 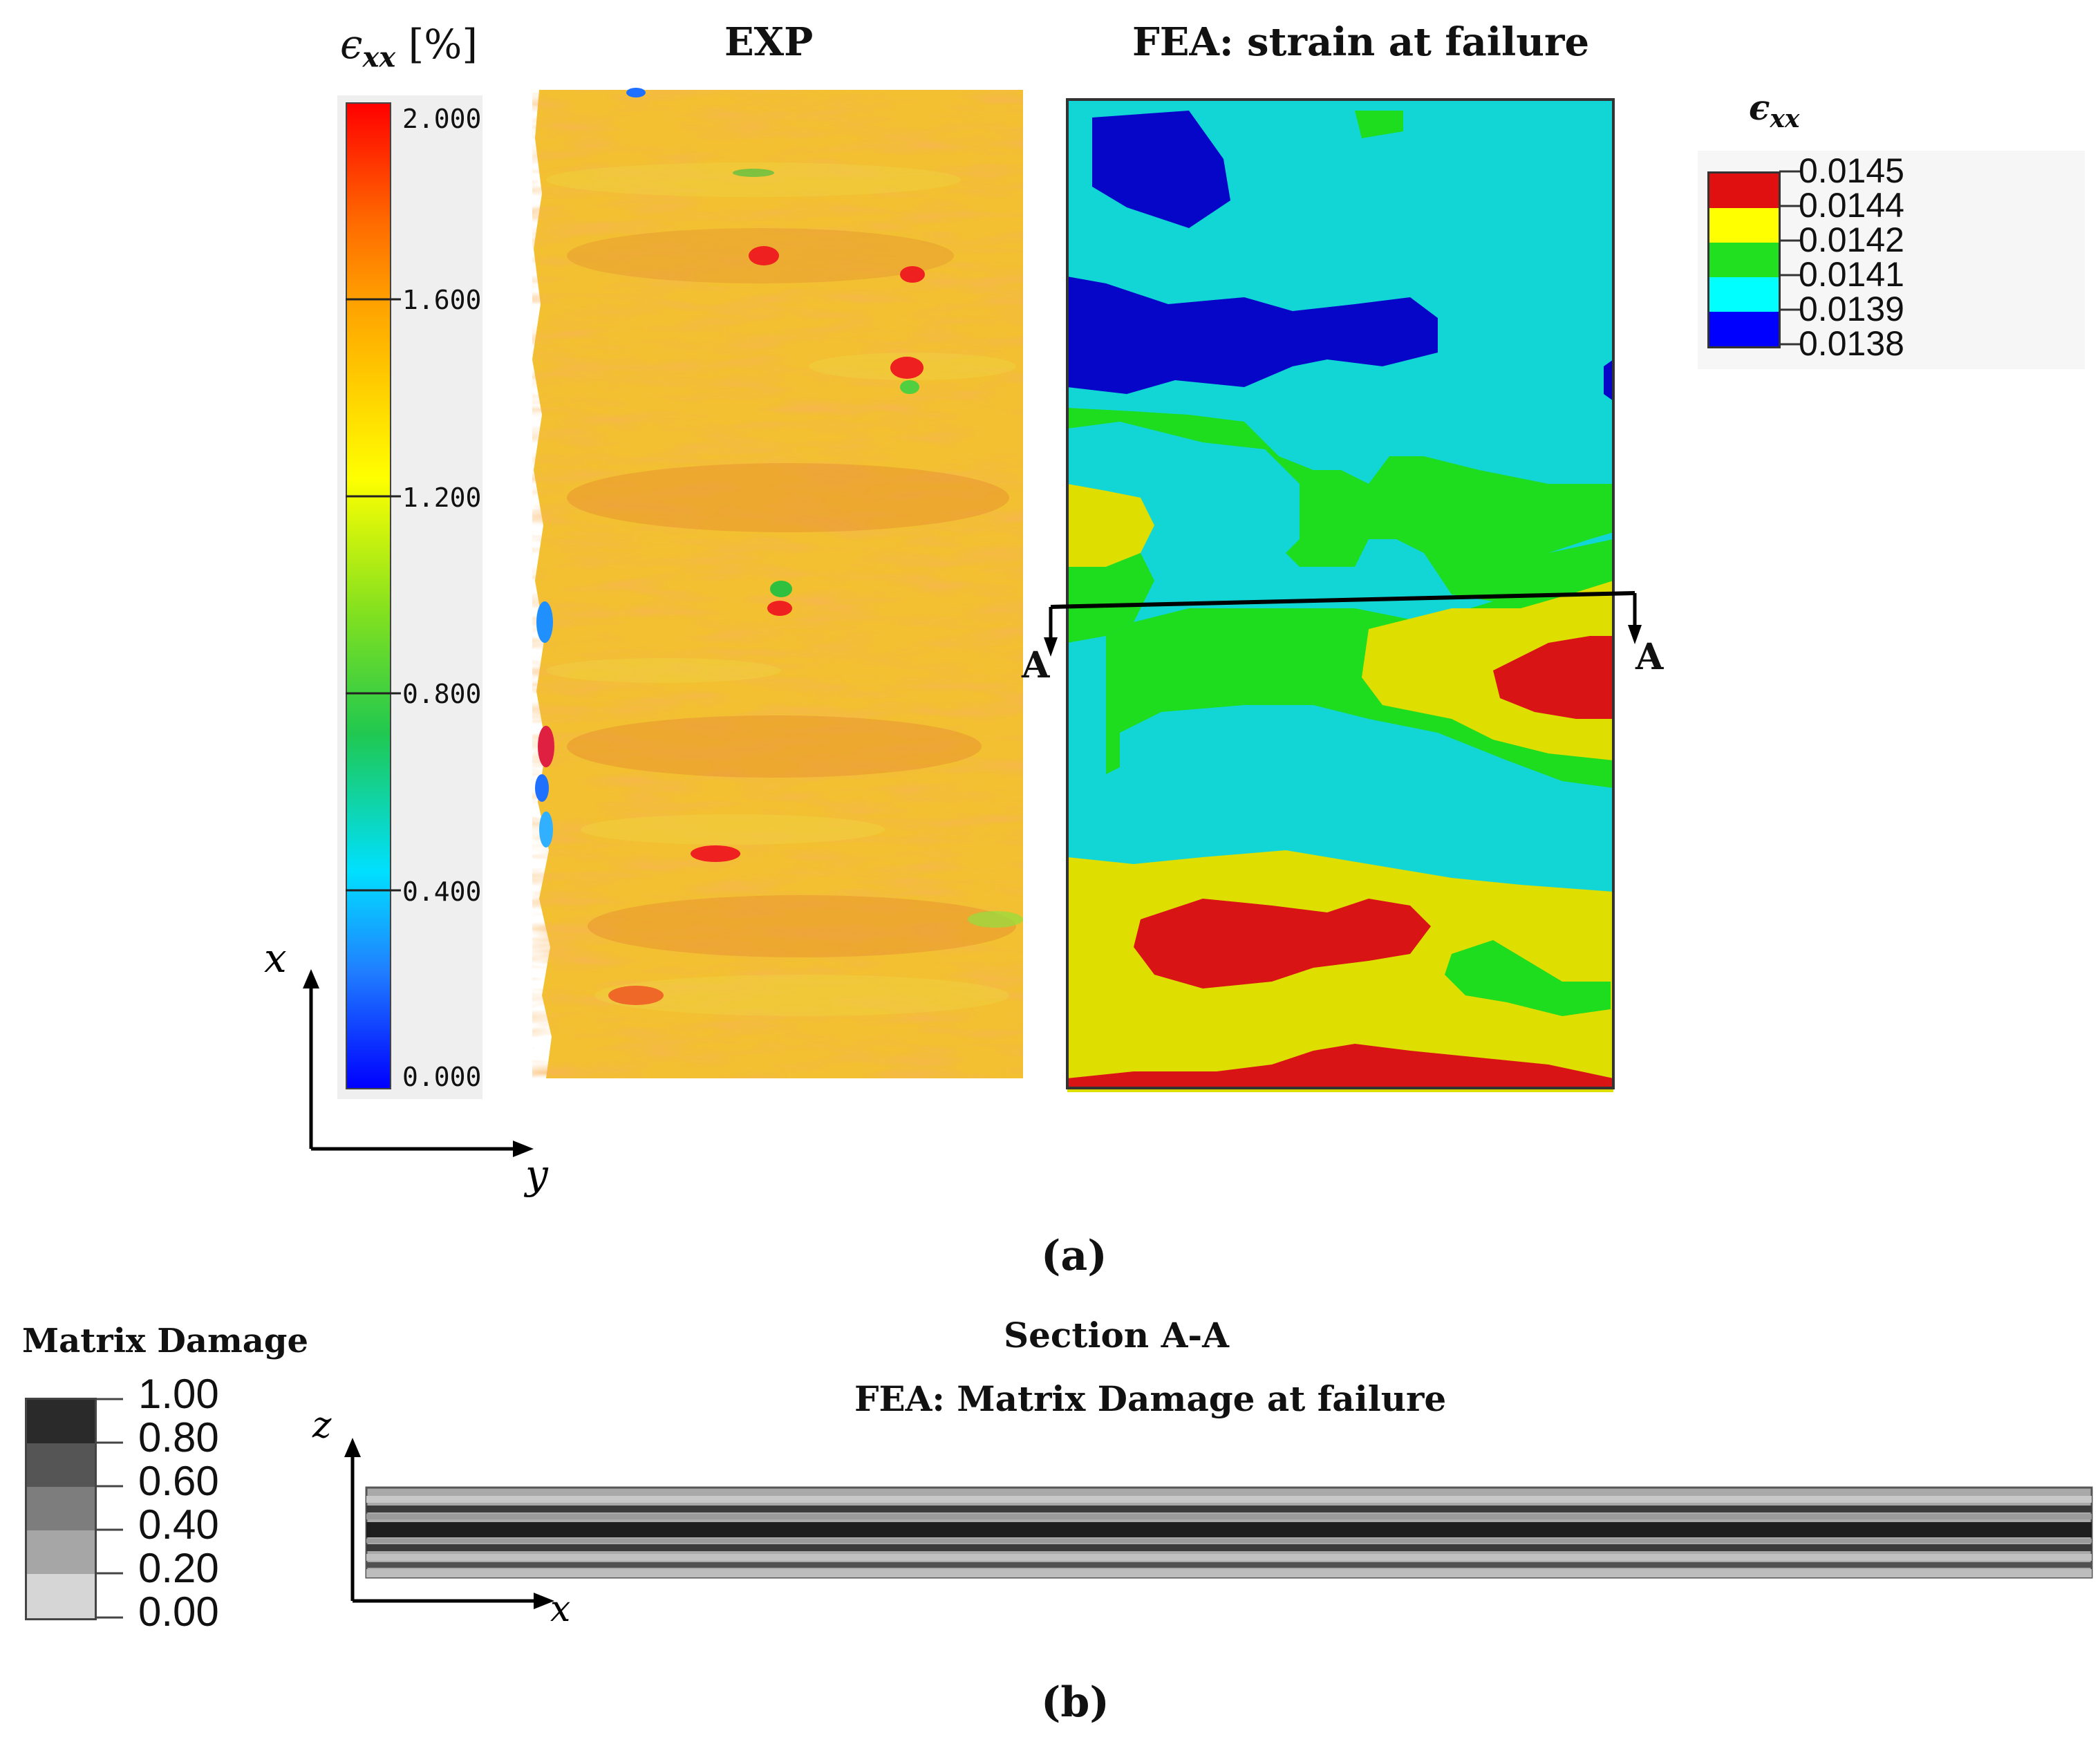 What do you see at coordinates (322, 1425) in the screenshot?
I see `axis-label-z: z` at bounding box center [322, 1425].